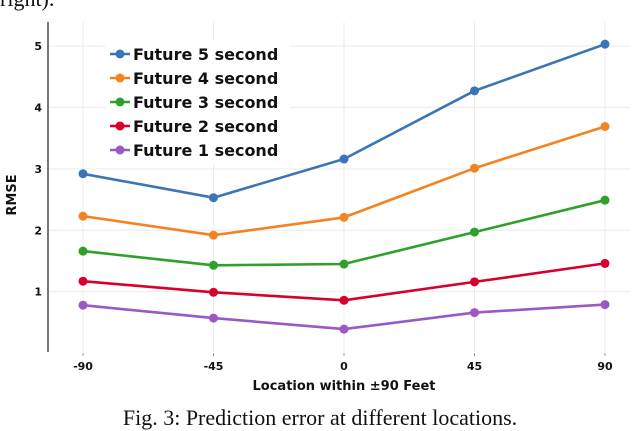 This screenshot has width=640, height=431. I want to click on x-axis-title: Location within ±90 Feet, so click(344, 386).